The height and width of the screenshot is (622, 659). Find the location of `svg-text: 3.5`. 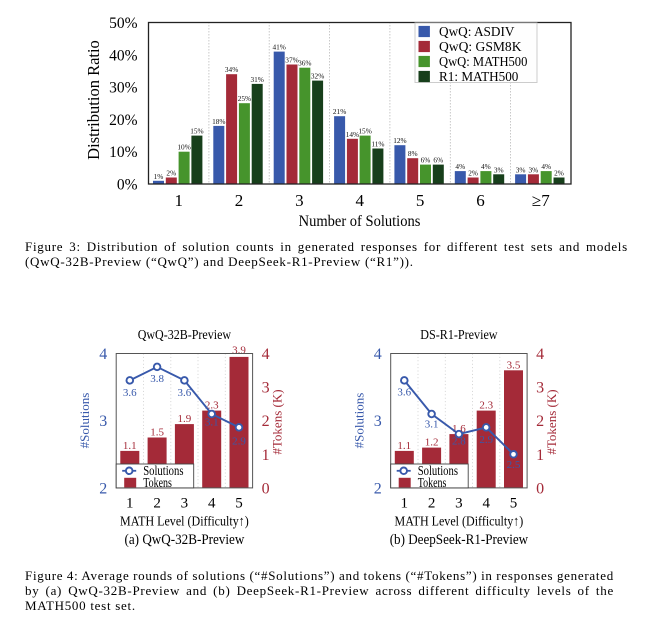

svg-text: 3.5 is located at coordinates (514, 365).